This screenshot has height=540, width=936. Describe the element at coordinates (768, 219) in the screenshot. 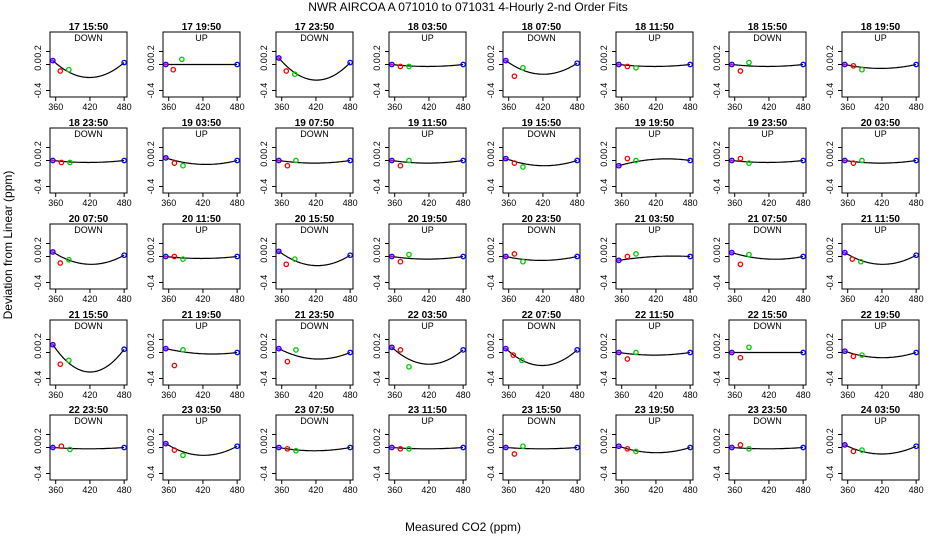

I see `panel-title: 21 07:50` at that location.